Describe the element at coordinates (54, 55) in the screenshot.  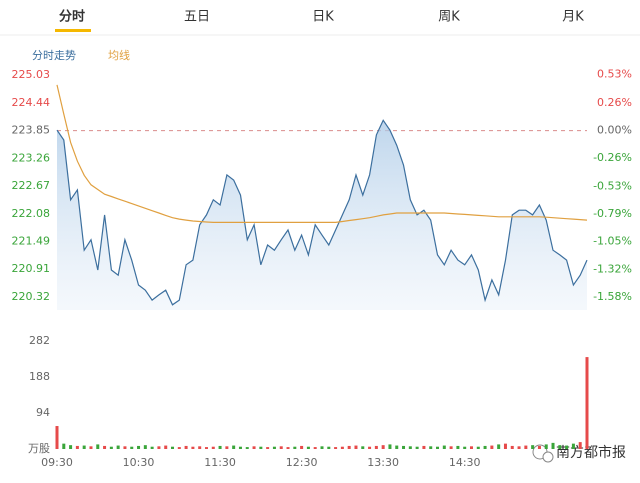
I see `legend-label: 分时走势` at that location.